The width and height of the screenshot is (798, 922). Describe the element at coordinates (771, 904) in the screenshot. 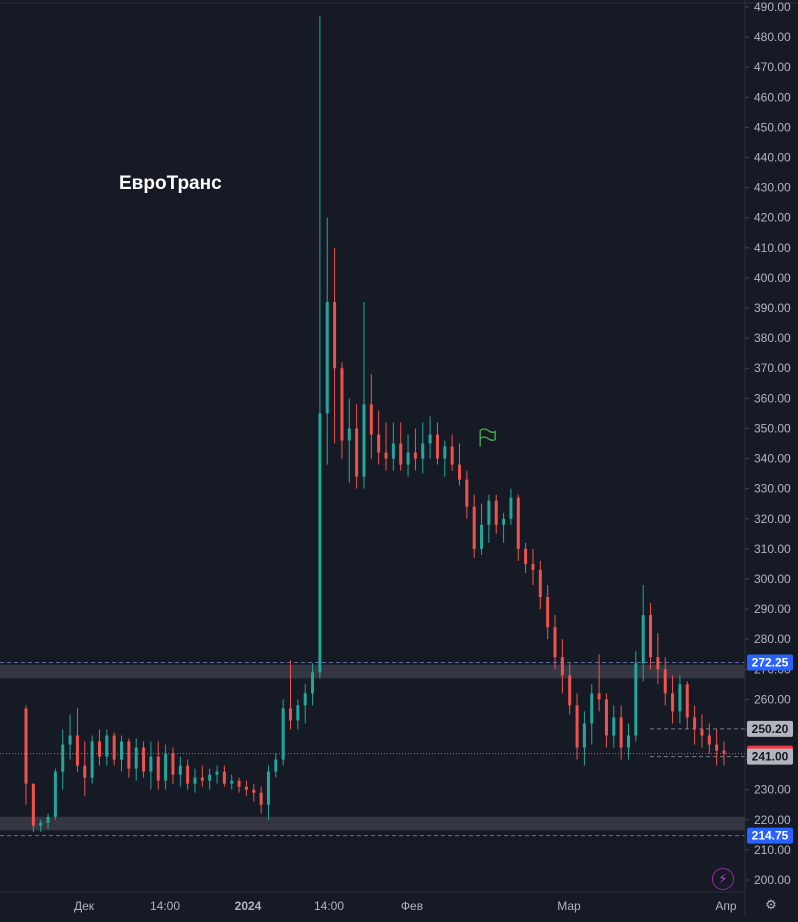

I see `gear-icon: ⚙` at that location.